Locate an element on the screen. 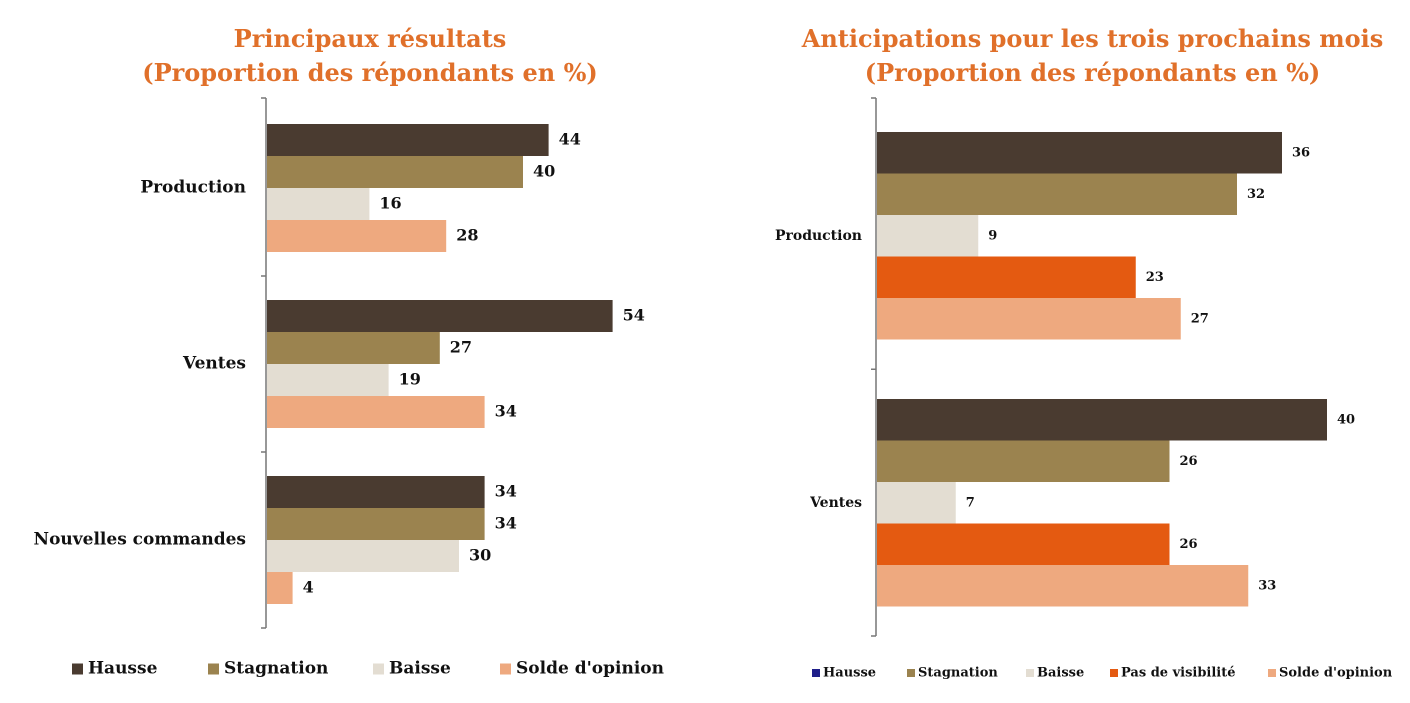 The image size is (1410, 703). chart-title-right-line2: (Proportion des répondants en %) is located at coordinates (1092, 72).